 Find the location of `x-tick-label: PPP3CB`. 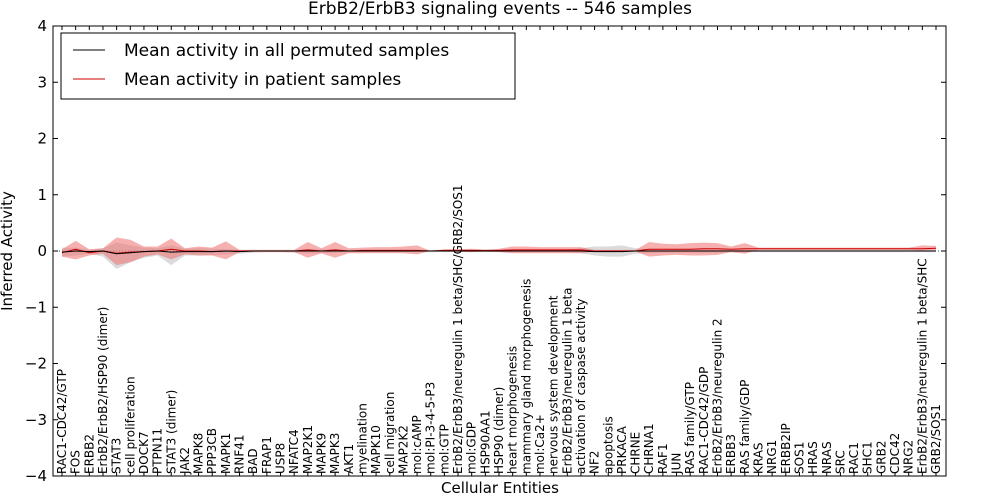

x-tick-label: PPP3CB is located at coordinates (212, 451).